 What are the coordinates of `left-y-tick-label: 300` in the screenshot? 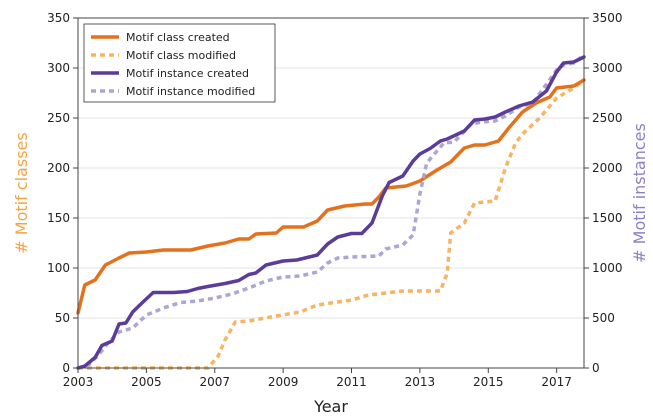 It's located at (58, 68).